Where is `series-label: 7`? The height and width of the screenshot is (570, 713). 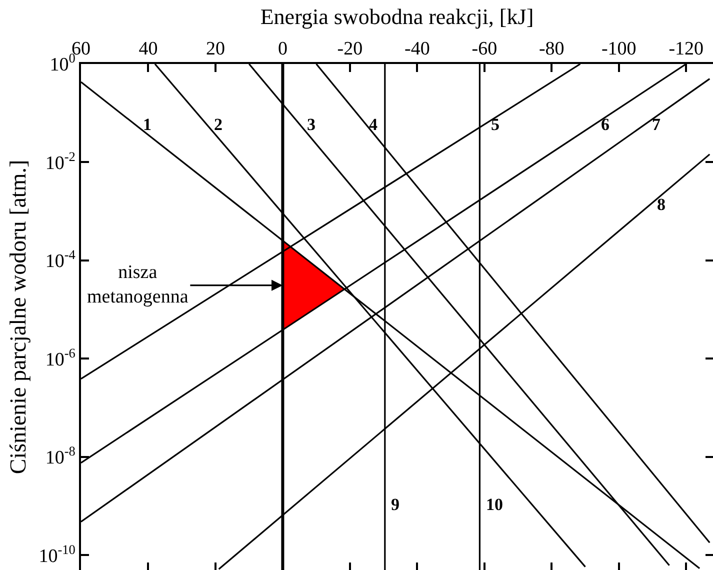
series-label: 7 is located at coordinates (656, 124).